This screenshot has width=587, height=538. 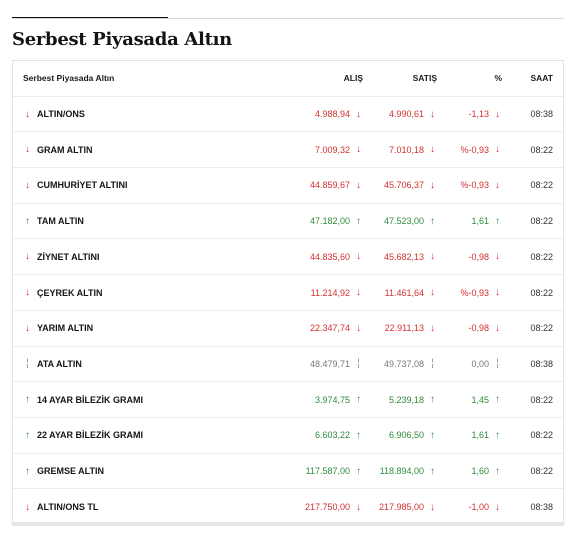 What do you see at coordinates (288, 365) in the screenshot?
I see `table-row: ¦ ATA ALTIN 48.479,71 ¦ 49.737,08 ¦ 0,00 ¦ 08:38` at bounding box center [288, 365].